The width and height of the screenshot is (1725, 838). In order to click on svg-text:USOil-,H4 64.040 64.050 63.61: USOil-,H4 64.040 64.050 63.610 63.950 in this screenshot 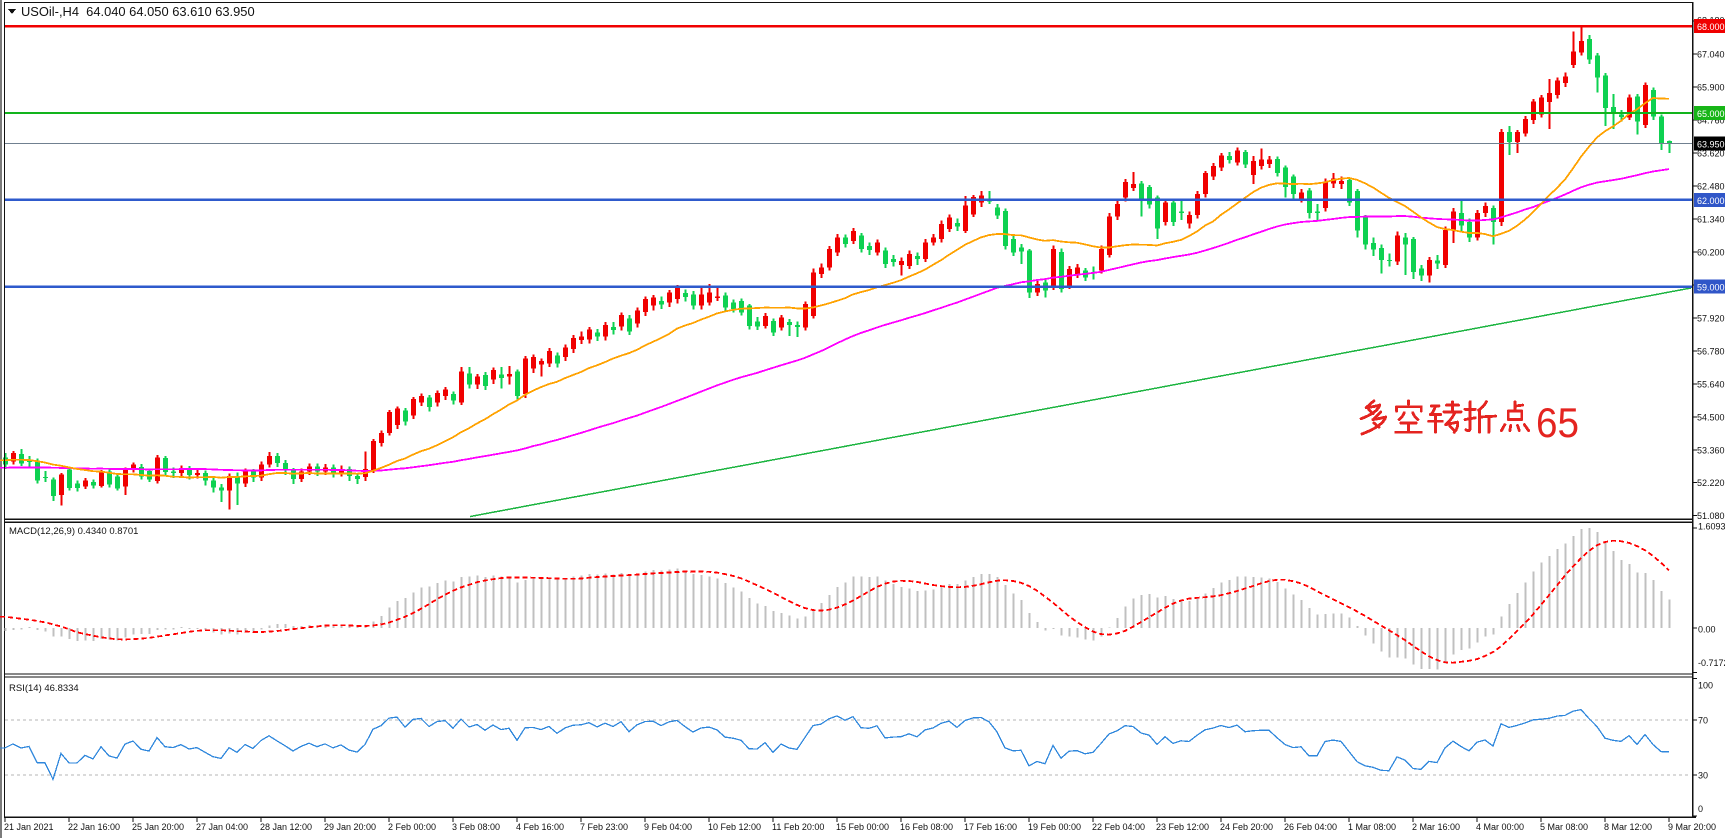, I will do `click(138, 11)`.